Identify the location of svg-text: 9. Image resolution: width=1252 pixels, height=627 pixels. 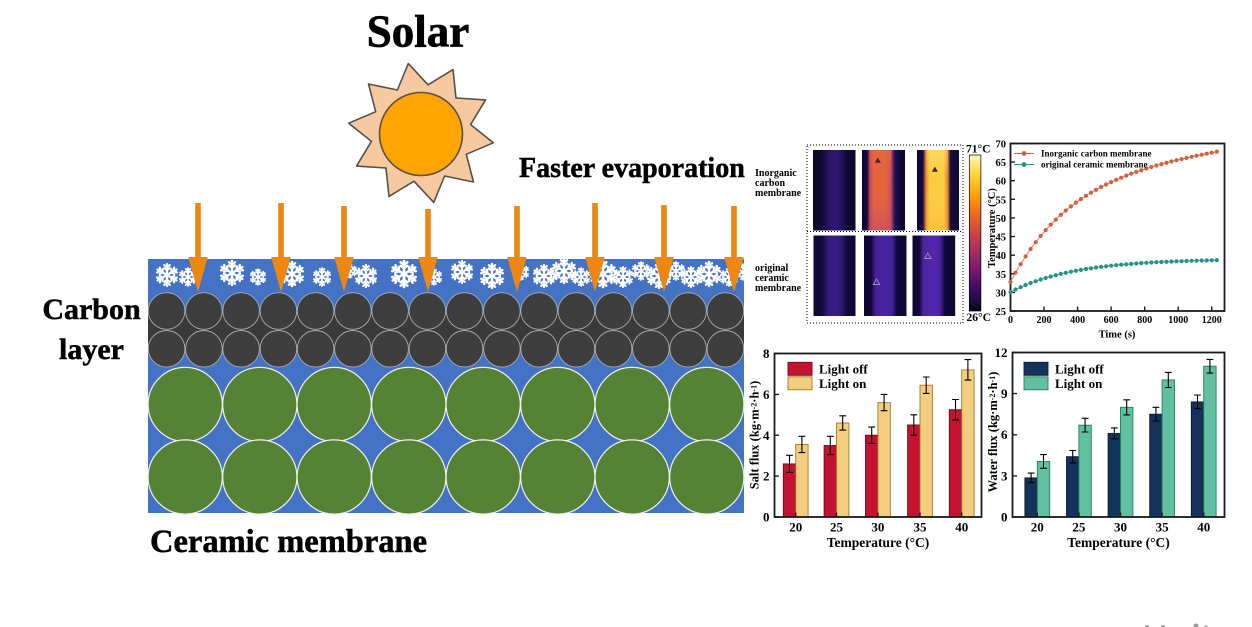
(1004, 393).